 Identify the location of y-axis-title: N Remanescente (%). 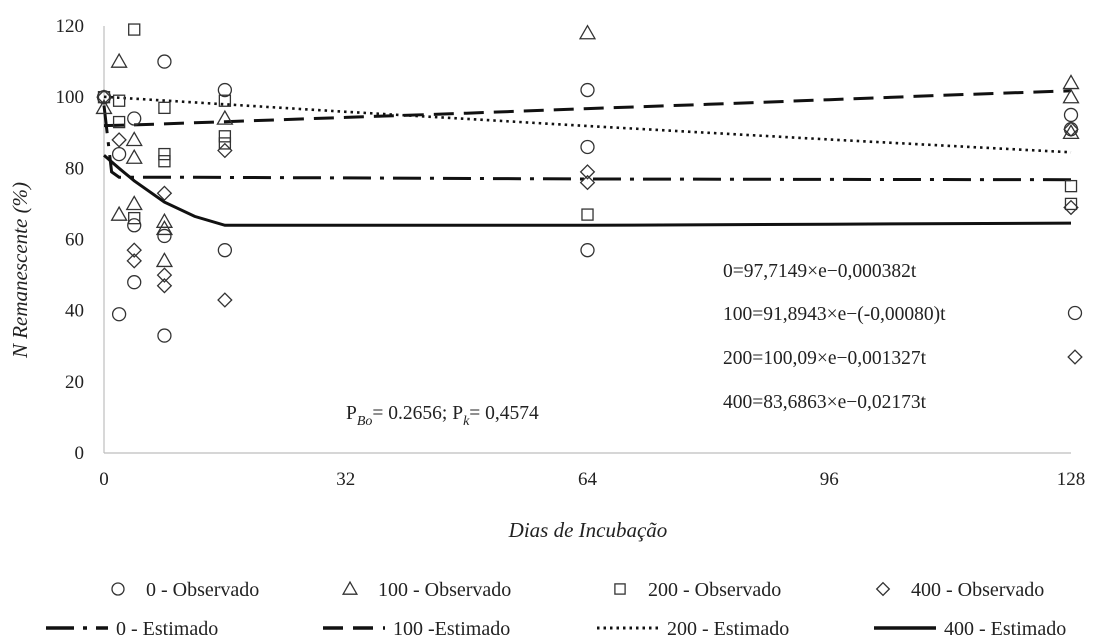
(20, 270).